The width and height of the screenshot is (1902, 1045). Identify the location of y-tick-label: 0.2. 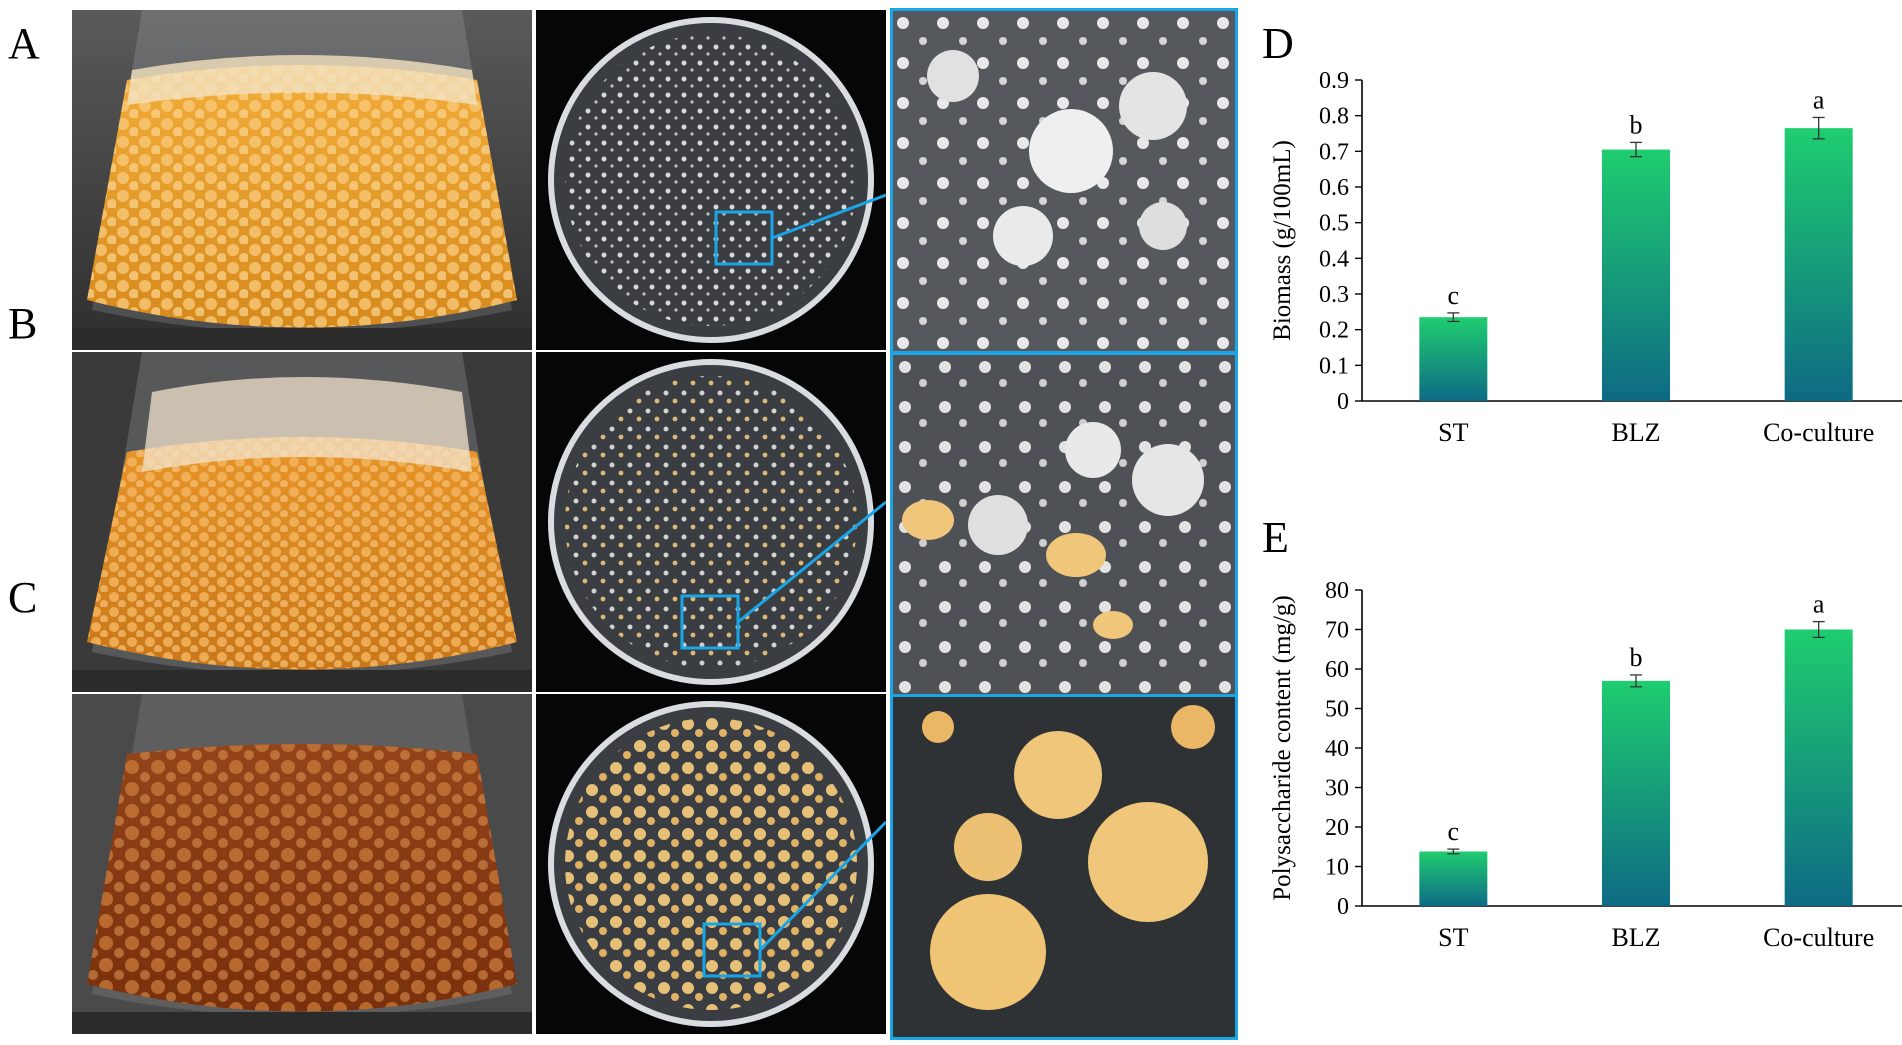
(1334, 331).